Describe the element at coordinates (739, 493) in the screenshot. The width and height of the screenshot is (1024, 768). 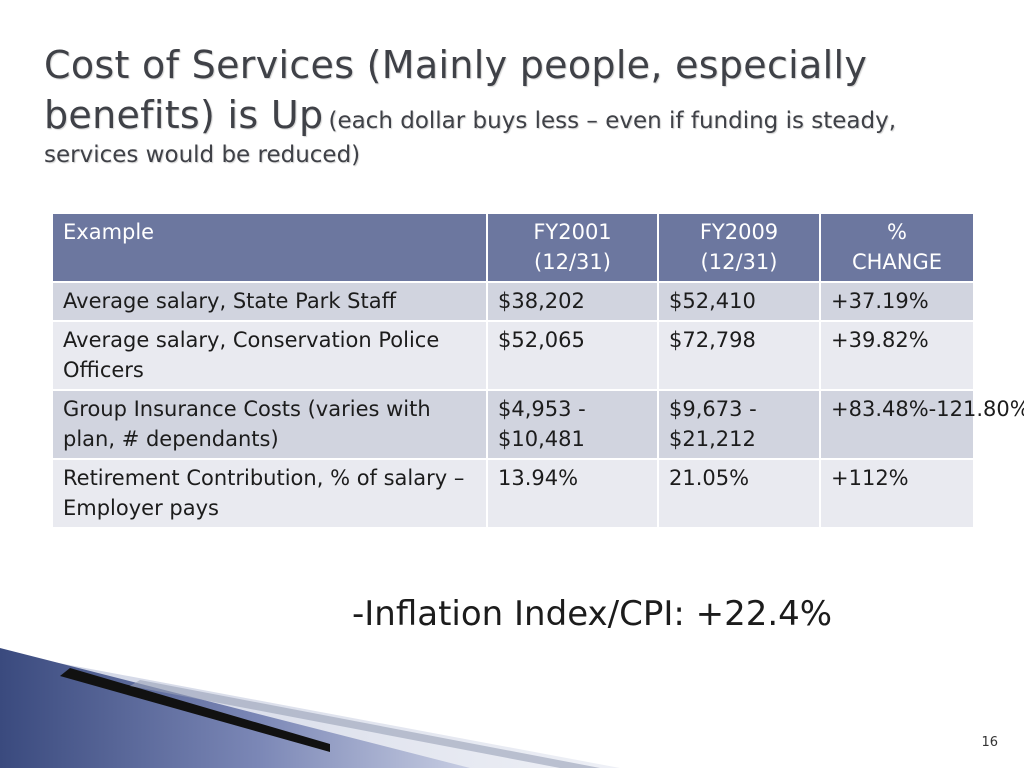
I see `cell-fy2009: 21.05%` at that location.